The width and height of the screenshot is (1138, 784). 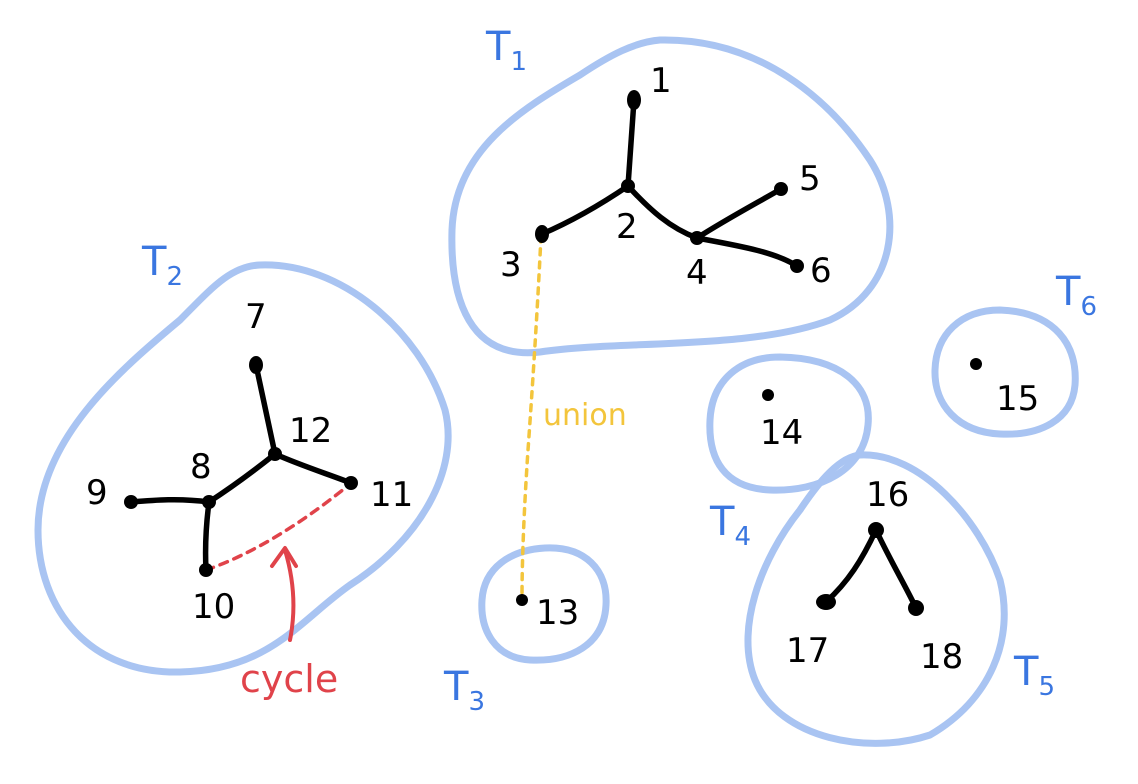 What do you see at coordinates (1005, 372) in the screenshot?
I see `tree-boundary-t6` at bounding box center [1005, 372].